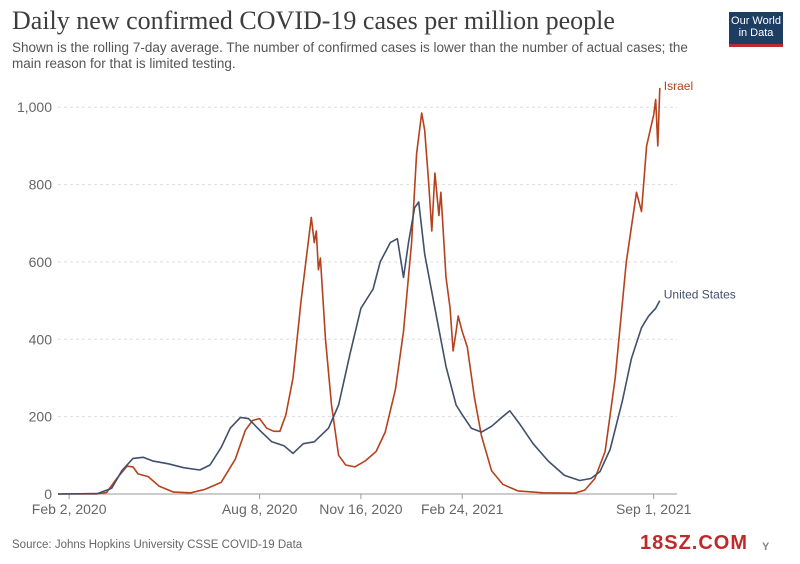  Describe the element at coordinates (41, 417) in the screenshot. I see `y-tick-label: 200` at that location.